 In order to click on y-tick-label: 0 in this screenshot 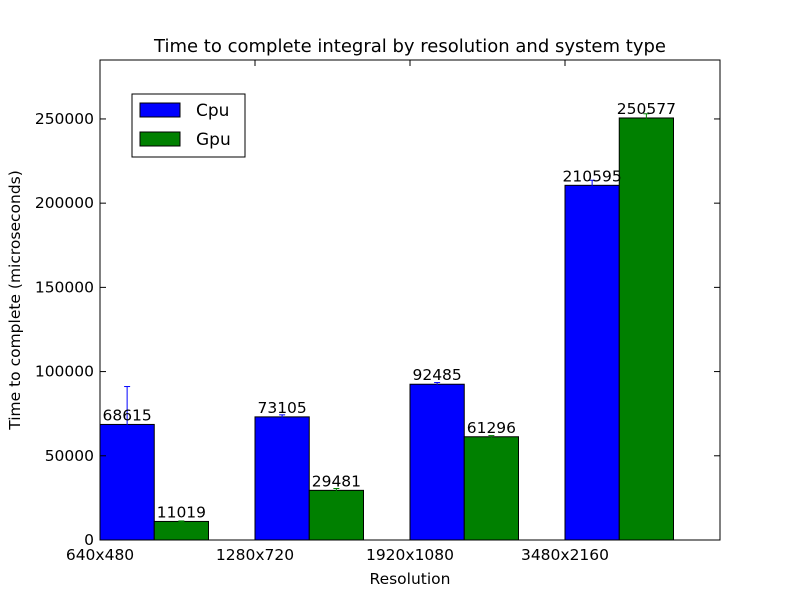, I will do `click(89, 540)`.